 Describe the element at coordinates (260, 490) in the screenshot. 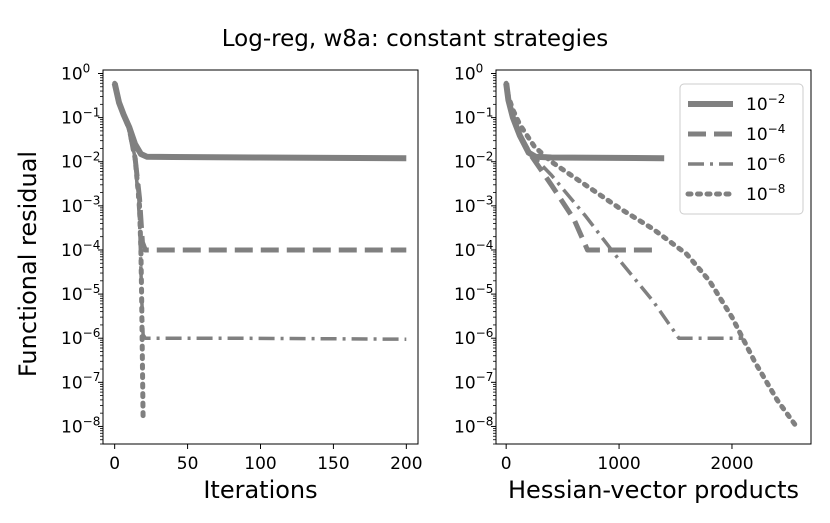

I see `left-x-axis-label: Iterations` at that location.